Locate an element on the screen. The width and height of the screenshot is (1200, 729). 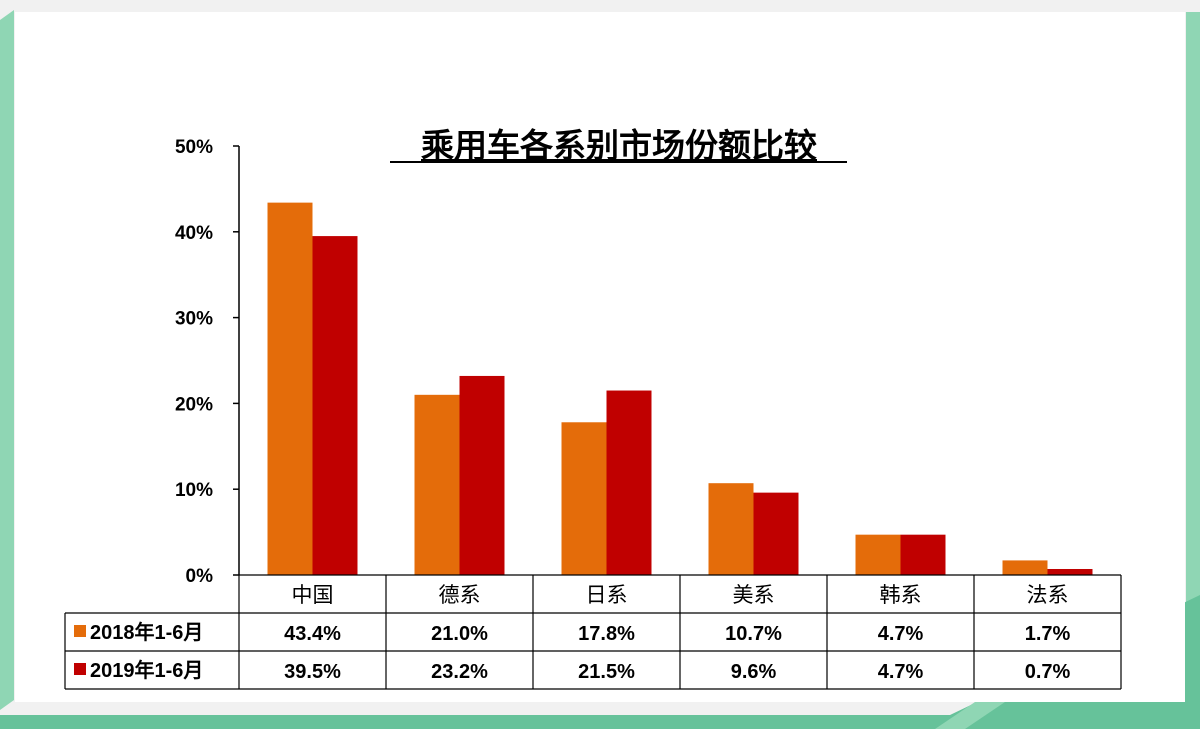
x-category-label: 法系 is located at coordinates (1048, 595).